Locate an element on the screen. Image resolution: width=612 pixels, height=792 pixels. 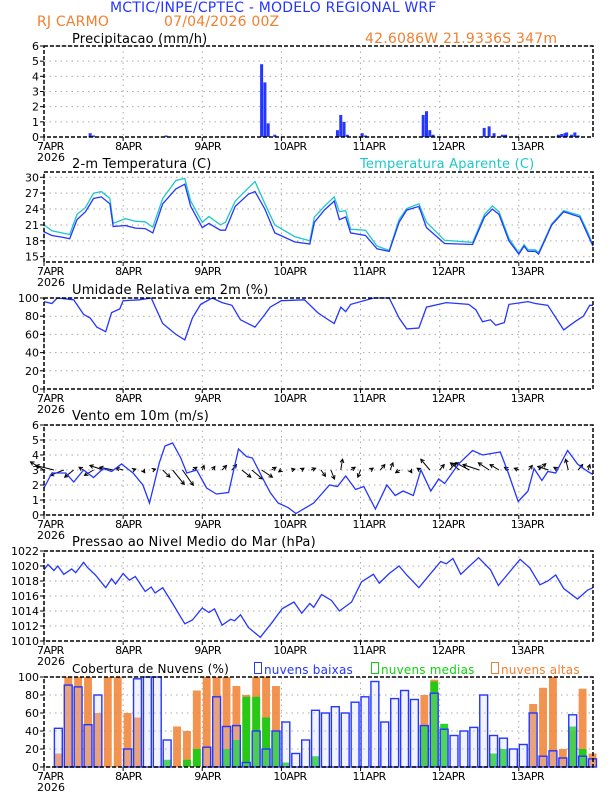
x-tick-label: 7APR is located at coordinates (51, 650).